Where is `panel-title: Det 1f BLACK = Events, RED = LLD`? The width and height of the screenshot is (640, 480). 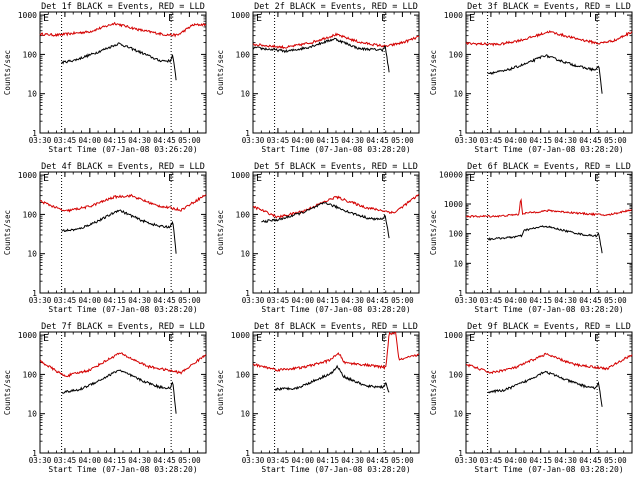 panel-title: Det 1f BLACK = Events, RED = LLD is located at coordinates (123, 7).